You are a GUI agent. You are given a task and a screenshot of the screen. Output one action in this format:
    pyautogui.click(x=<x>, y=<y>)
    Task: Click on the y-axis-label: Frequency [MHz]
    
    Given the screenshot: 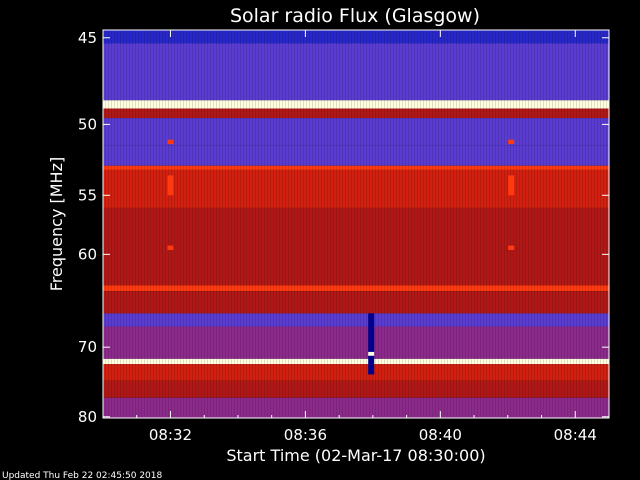 What is the action you would take?
    pyautogui.click(x=56, y=224)
    